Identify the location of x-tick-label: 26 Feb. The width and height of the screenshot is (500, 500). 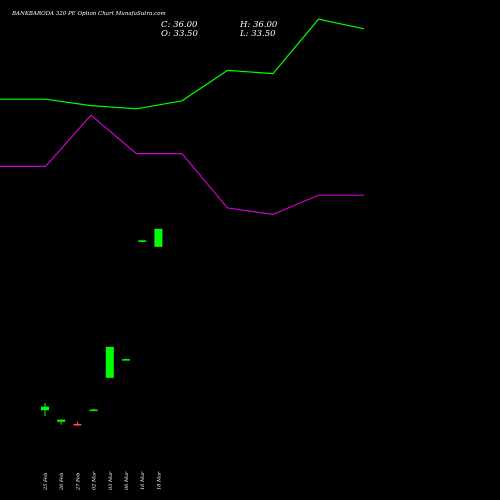
(62, 482).